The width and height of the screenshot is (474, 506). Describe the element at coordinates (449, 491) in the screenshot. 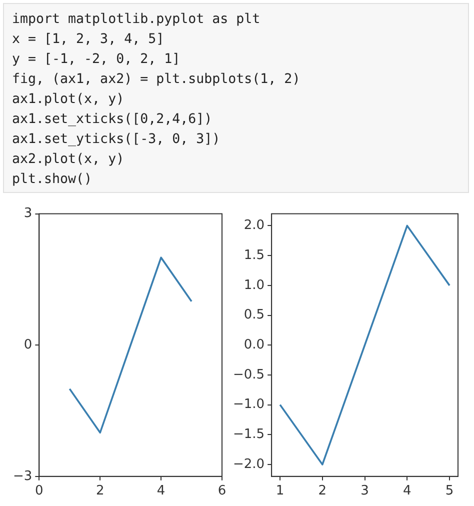

I see `x-tick-label: 5` at that location.